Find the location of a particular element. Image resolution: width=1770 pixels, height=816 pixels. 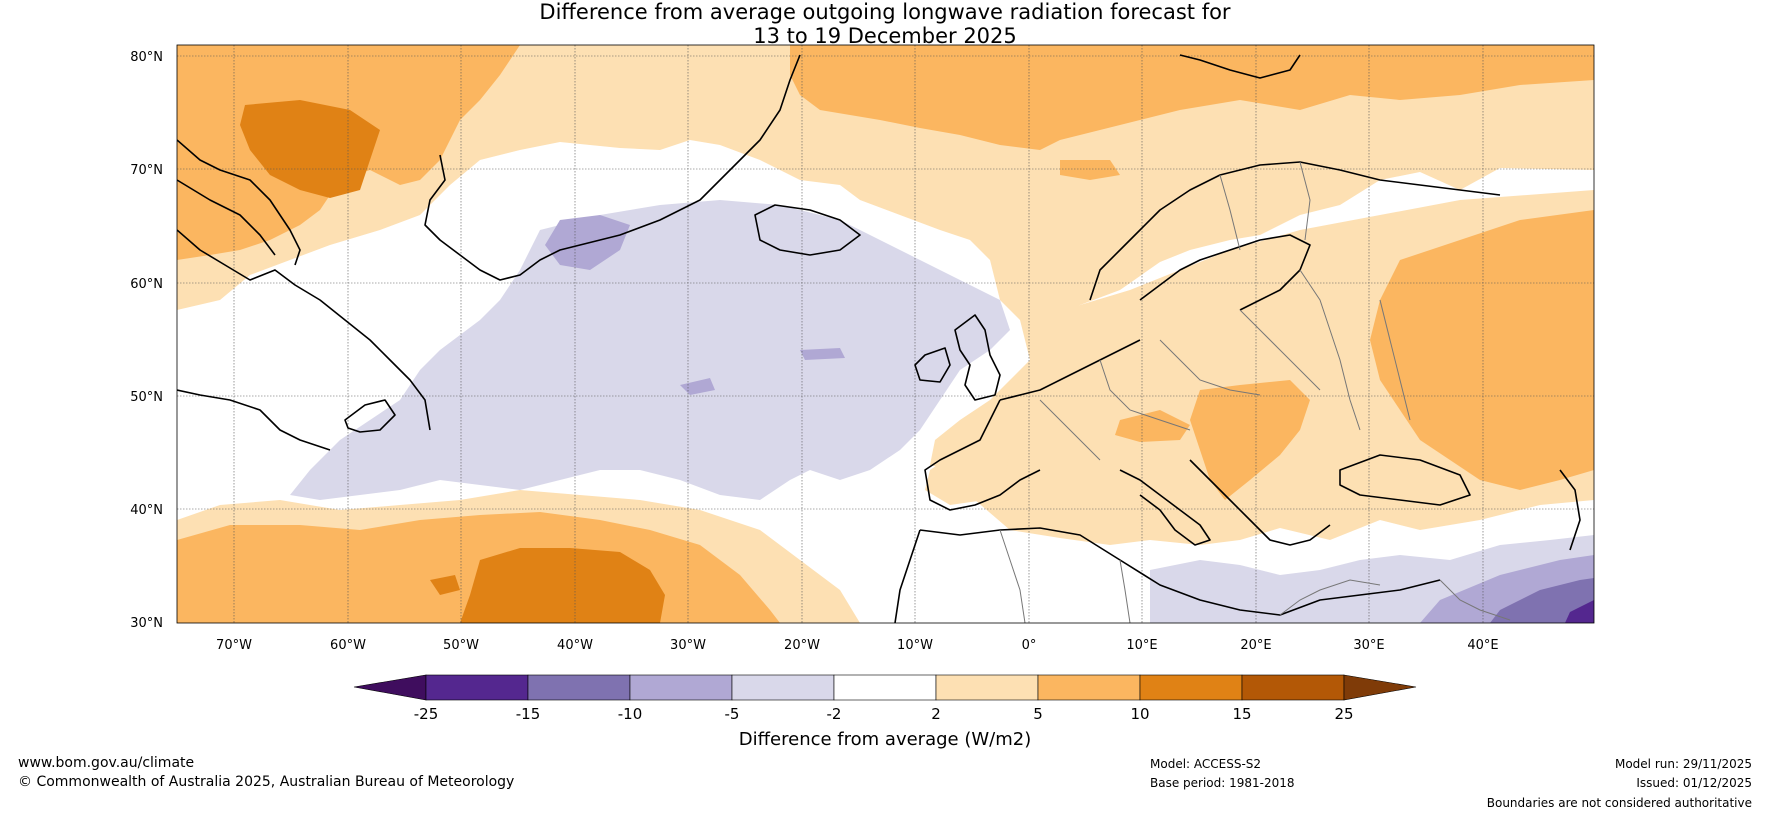

colorbar-min-arrow is located at coordinates (390, 687).